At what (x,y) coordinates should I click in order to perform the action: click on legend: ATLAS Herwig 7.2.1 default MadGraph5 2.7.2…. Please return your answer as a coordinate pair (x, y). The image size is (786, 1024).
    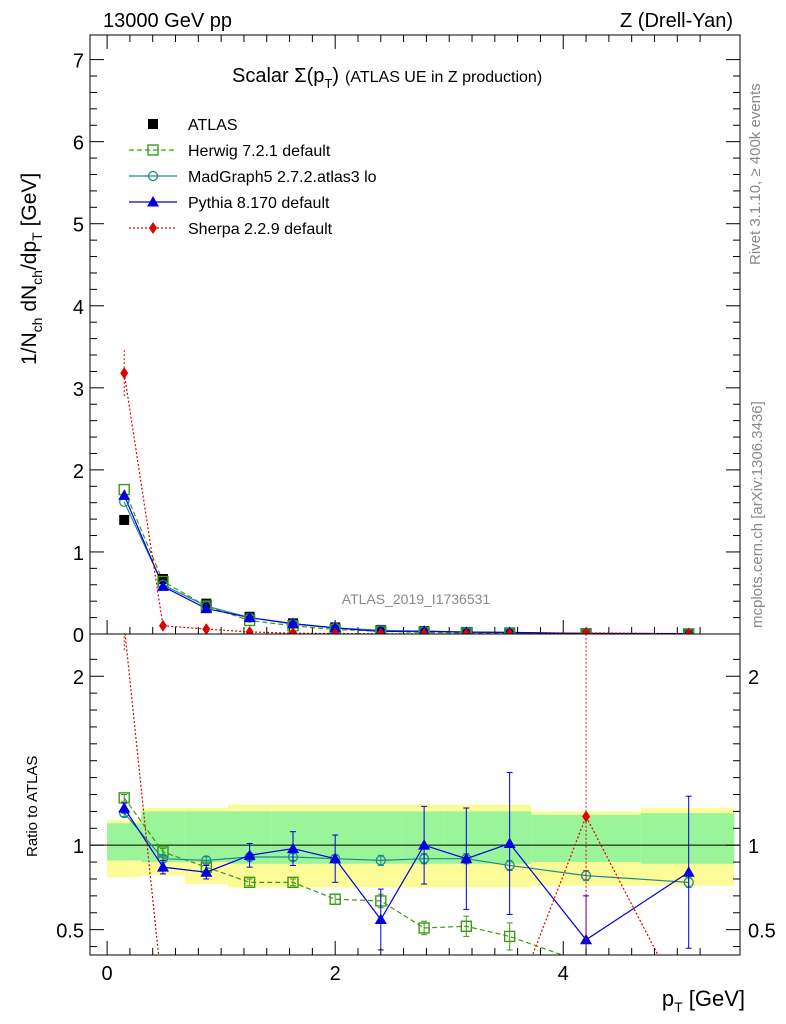
    Looking at the image, I should click on (253, 177).